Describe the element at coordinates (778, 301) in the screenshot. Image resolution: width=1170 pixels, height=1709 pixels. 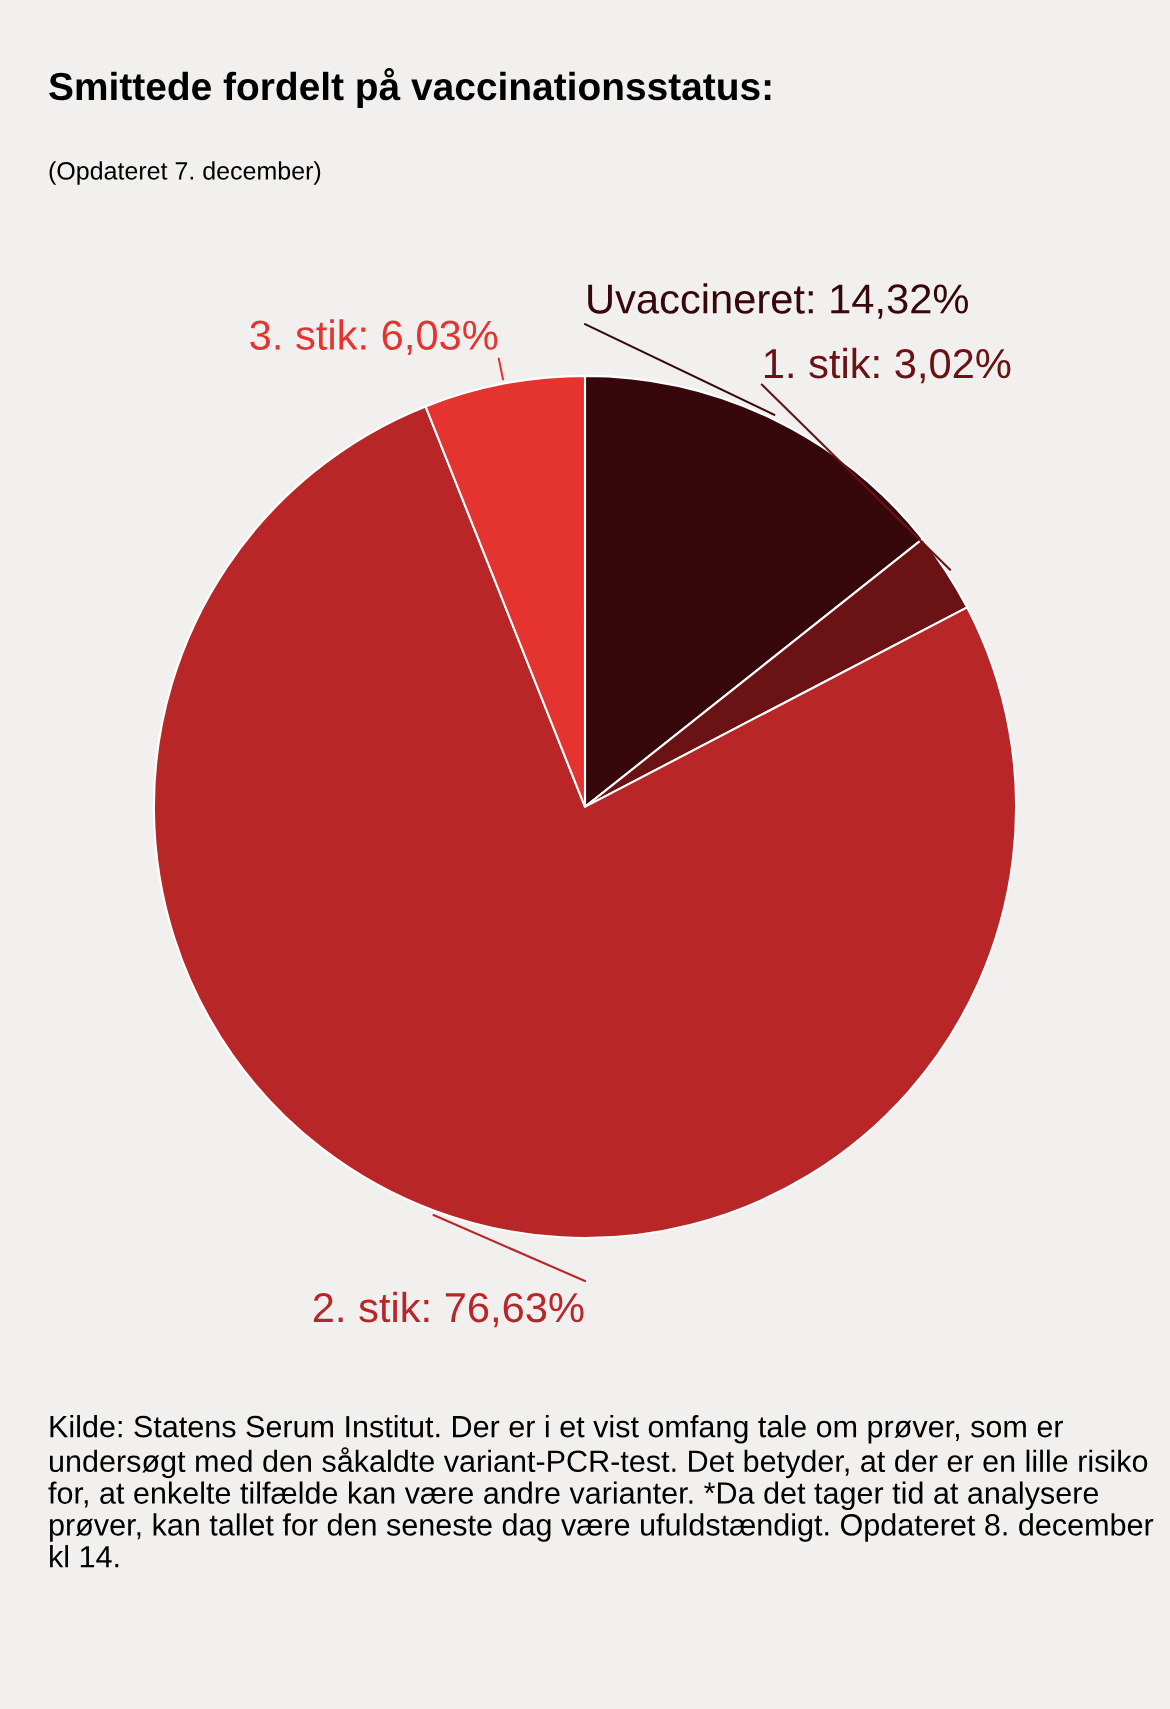
I see `slice-label: Uvaccineret: 14,32%` at that location.